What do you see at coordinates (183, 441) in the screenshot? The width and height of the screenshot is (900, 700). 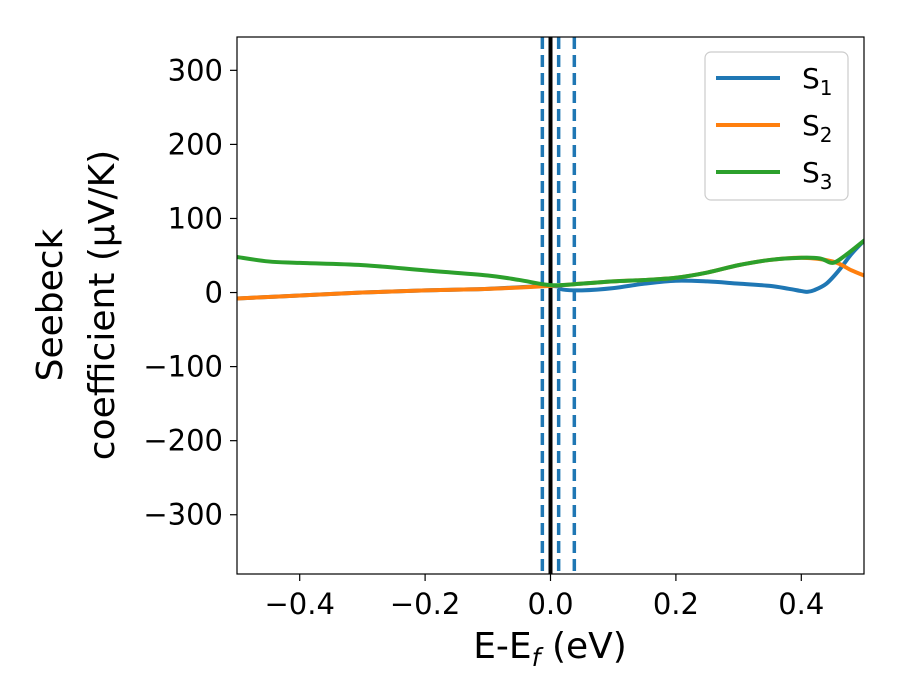 I see `y-tick-label: −200` at bounding box center [183, 441].